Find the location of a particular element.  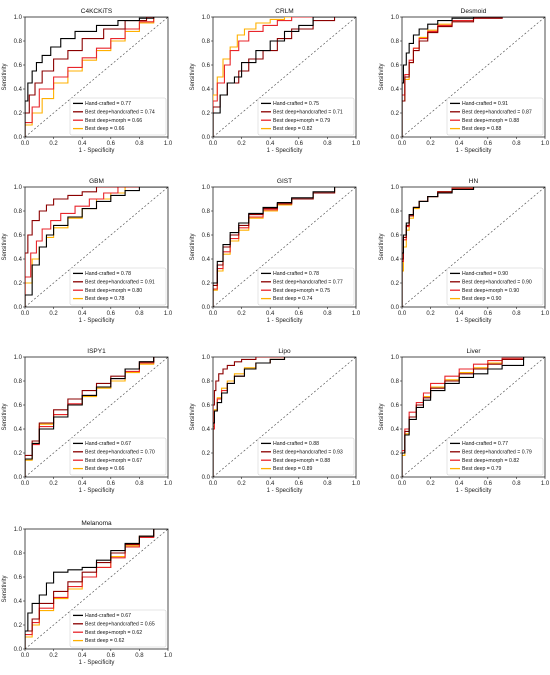

panel-title: Liver is located at coordinates (473, 351).